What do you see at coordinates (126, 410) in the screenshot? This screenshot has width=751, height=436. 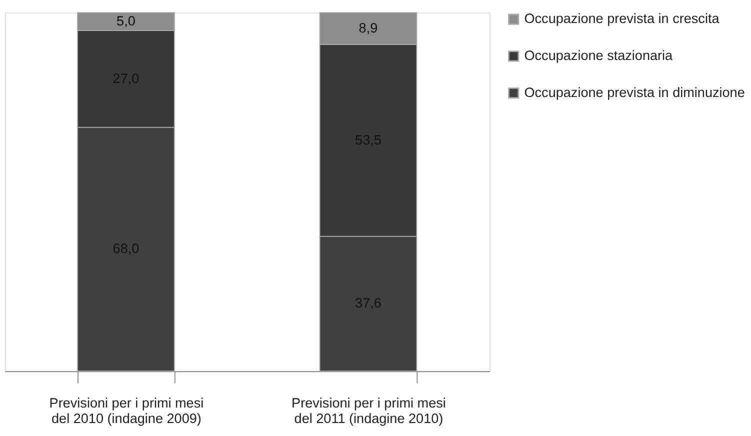 I see `x-tick-label: Previsioni per i primi mesi del 2010 (indagine 2009)` at bounding box center [126, 410].